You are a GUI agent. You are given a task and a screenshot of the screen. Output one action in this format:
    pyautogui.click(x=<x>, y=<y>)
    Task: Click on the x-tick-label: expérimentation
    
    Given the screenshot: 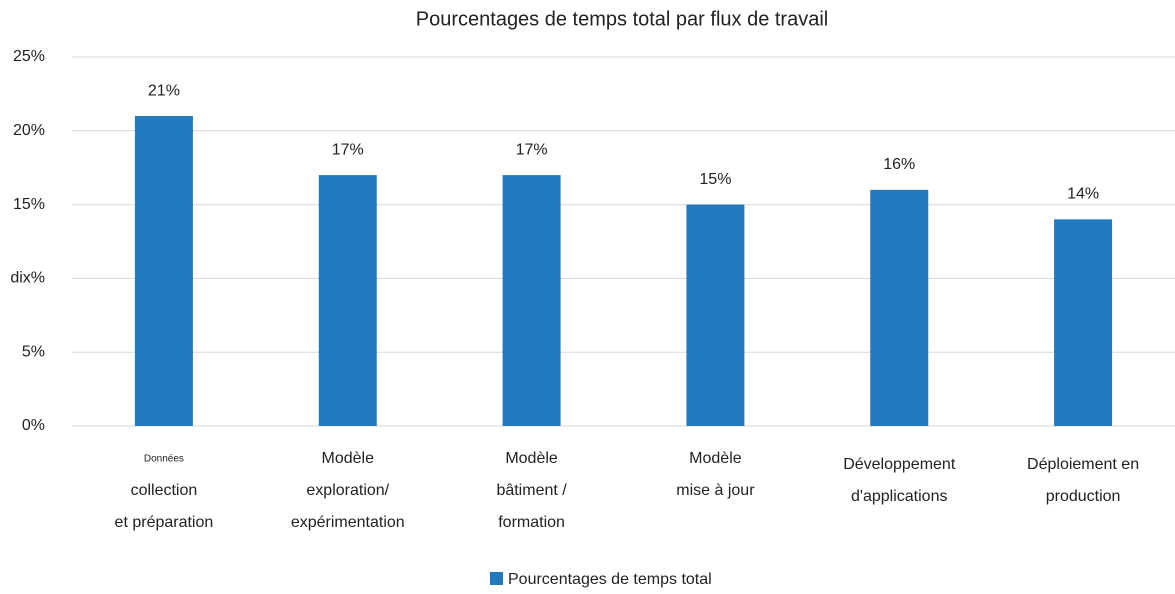 What is the action you would take?
    pyautogui.click(x=348, y=522)
    